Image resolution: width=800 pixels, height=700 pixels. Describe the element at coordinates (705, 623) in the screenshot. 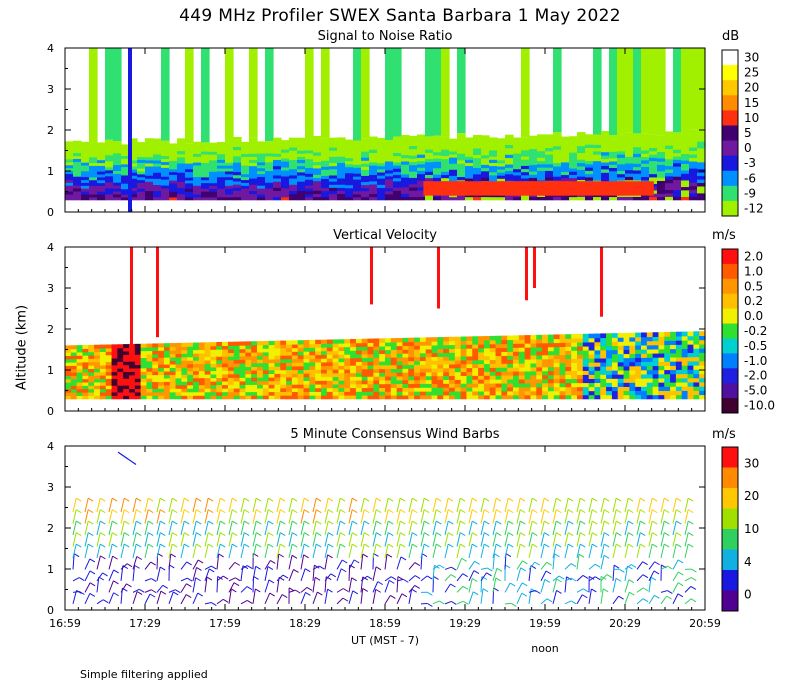

I see `x-tick-label: 20:59` at that location.